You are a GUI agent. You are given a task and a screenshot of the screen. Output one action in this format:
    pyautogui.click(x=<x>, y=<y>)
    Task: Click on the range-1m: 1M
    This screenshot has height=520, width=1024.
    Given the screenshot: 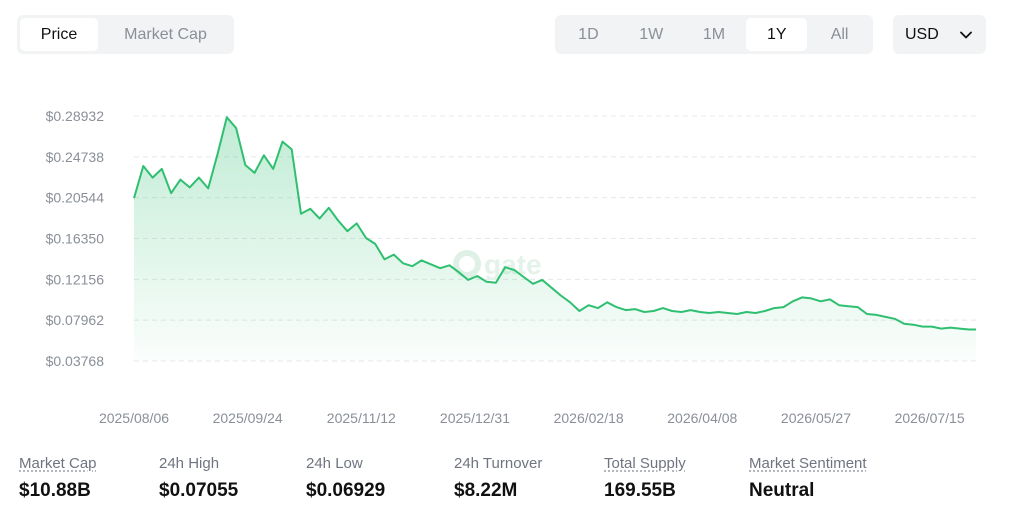 What is the action you would take?
    pyautogui.click(x=714, y=34)
    